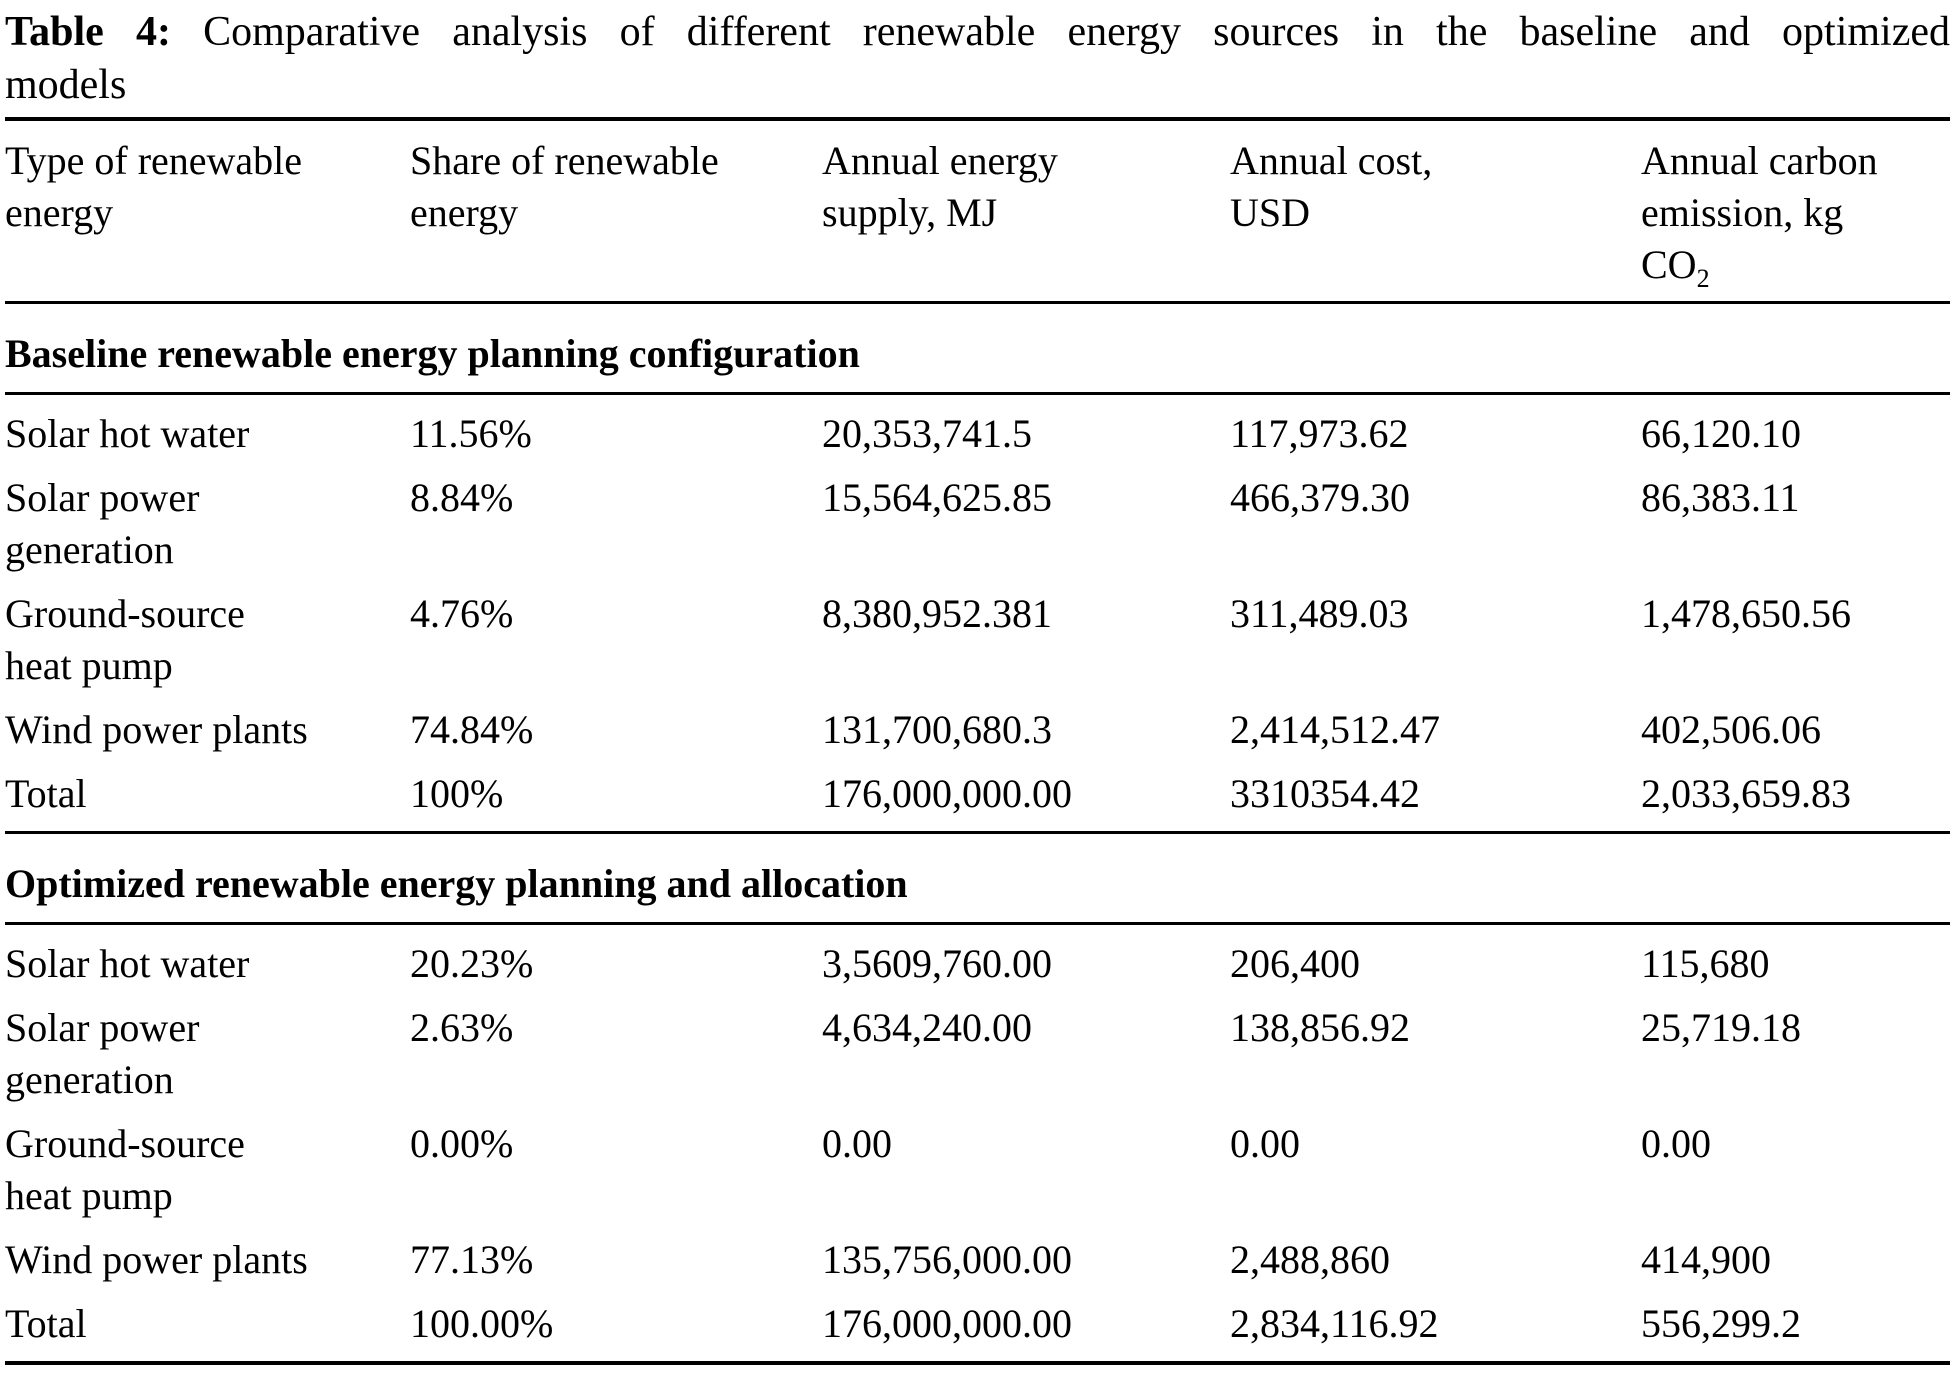  What do you see at coordinates (1746, 613) in the screenshot?
I see `cell-emission: 1,478,650.56` at bounding box center [1746, 613].